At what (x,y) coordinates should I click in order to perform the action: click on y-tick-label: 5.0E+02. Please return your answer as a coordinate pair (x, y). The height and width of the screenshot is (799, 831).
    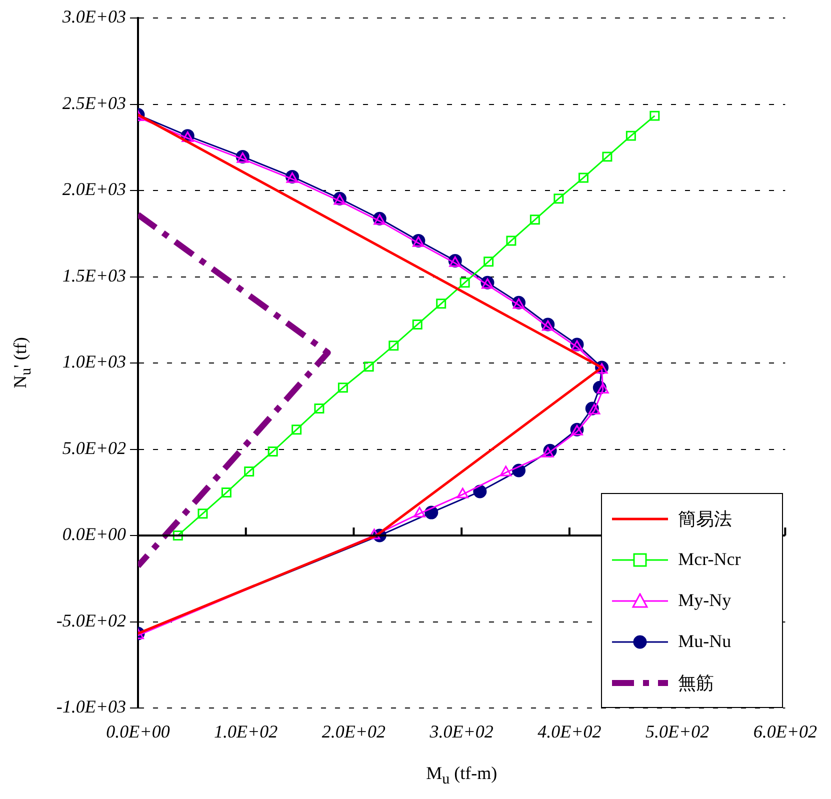
    Looking at the image, I should click on (94, 448).